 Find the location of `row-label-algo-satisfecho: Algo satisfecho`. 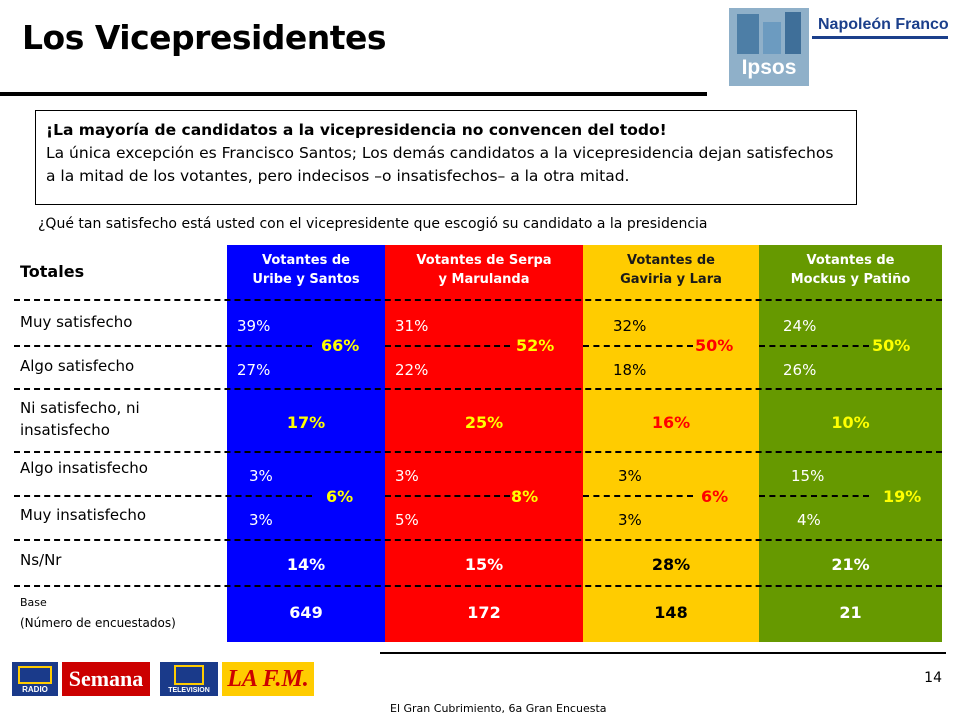

row-label-algo-satisfecho: Algo satisfecho is located at coordinates (77, 366).